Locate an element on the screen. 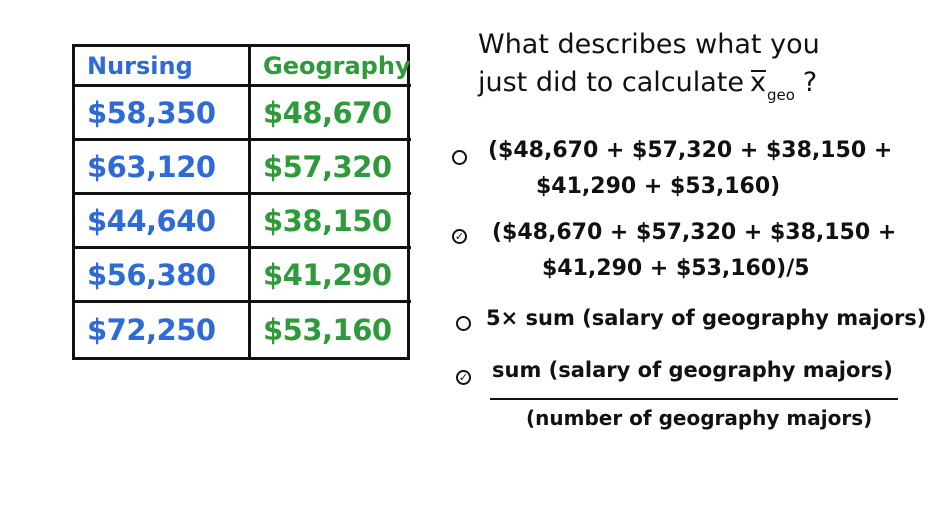 This screenshot has height=525, width=935. fraction-numerator: sum (salary of geography majors) is located at coordinates (692, 370).